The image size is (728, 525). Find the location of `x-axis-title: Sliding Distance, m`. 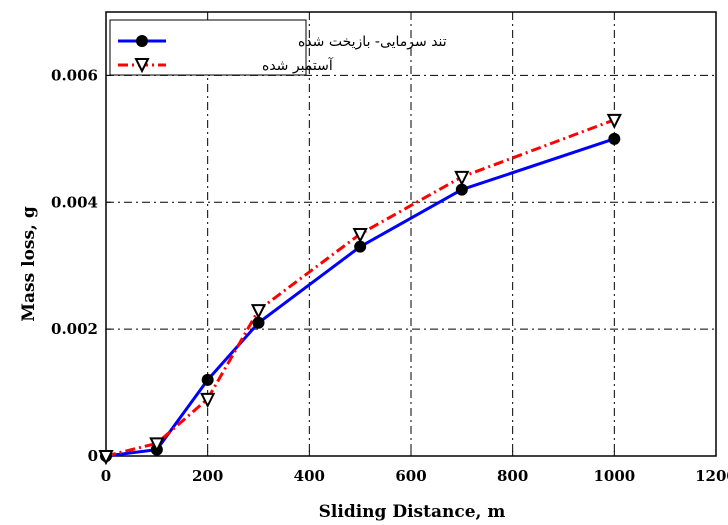

x-axis-title: Sliding Distance, m is located at coordinates (412, 512).